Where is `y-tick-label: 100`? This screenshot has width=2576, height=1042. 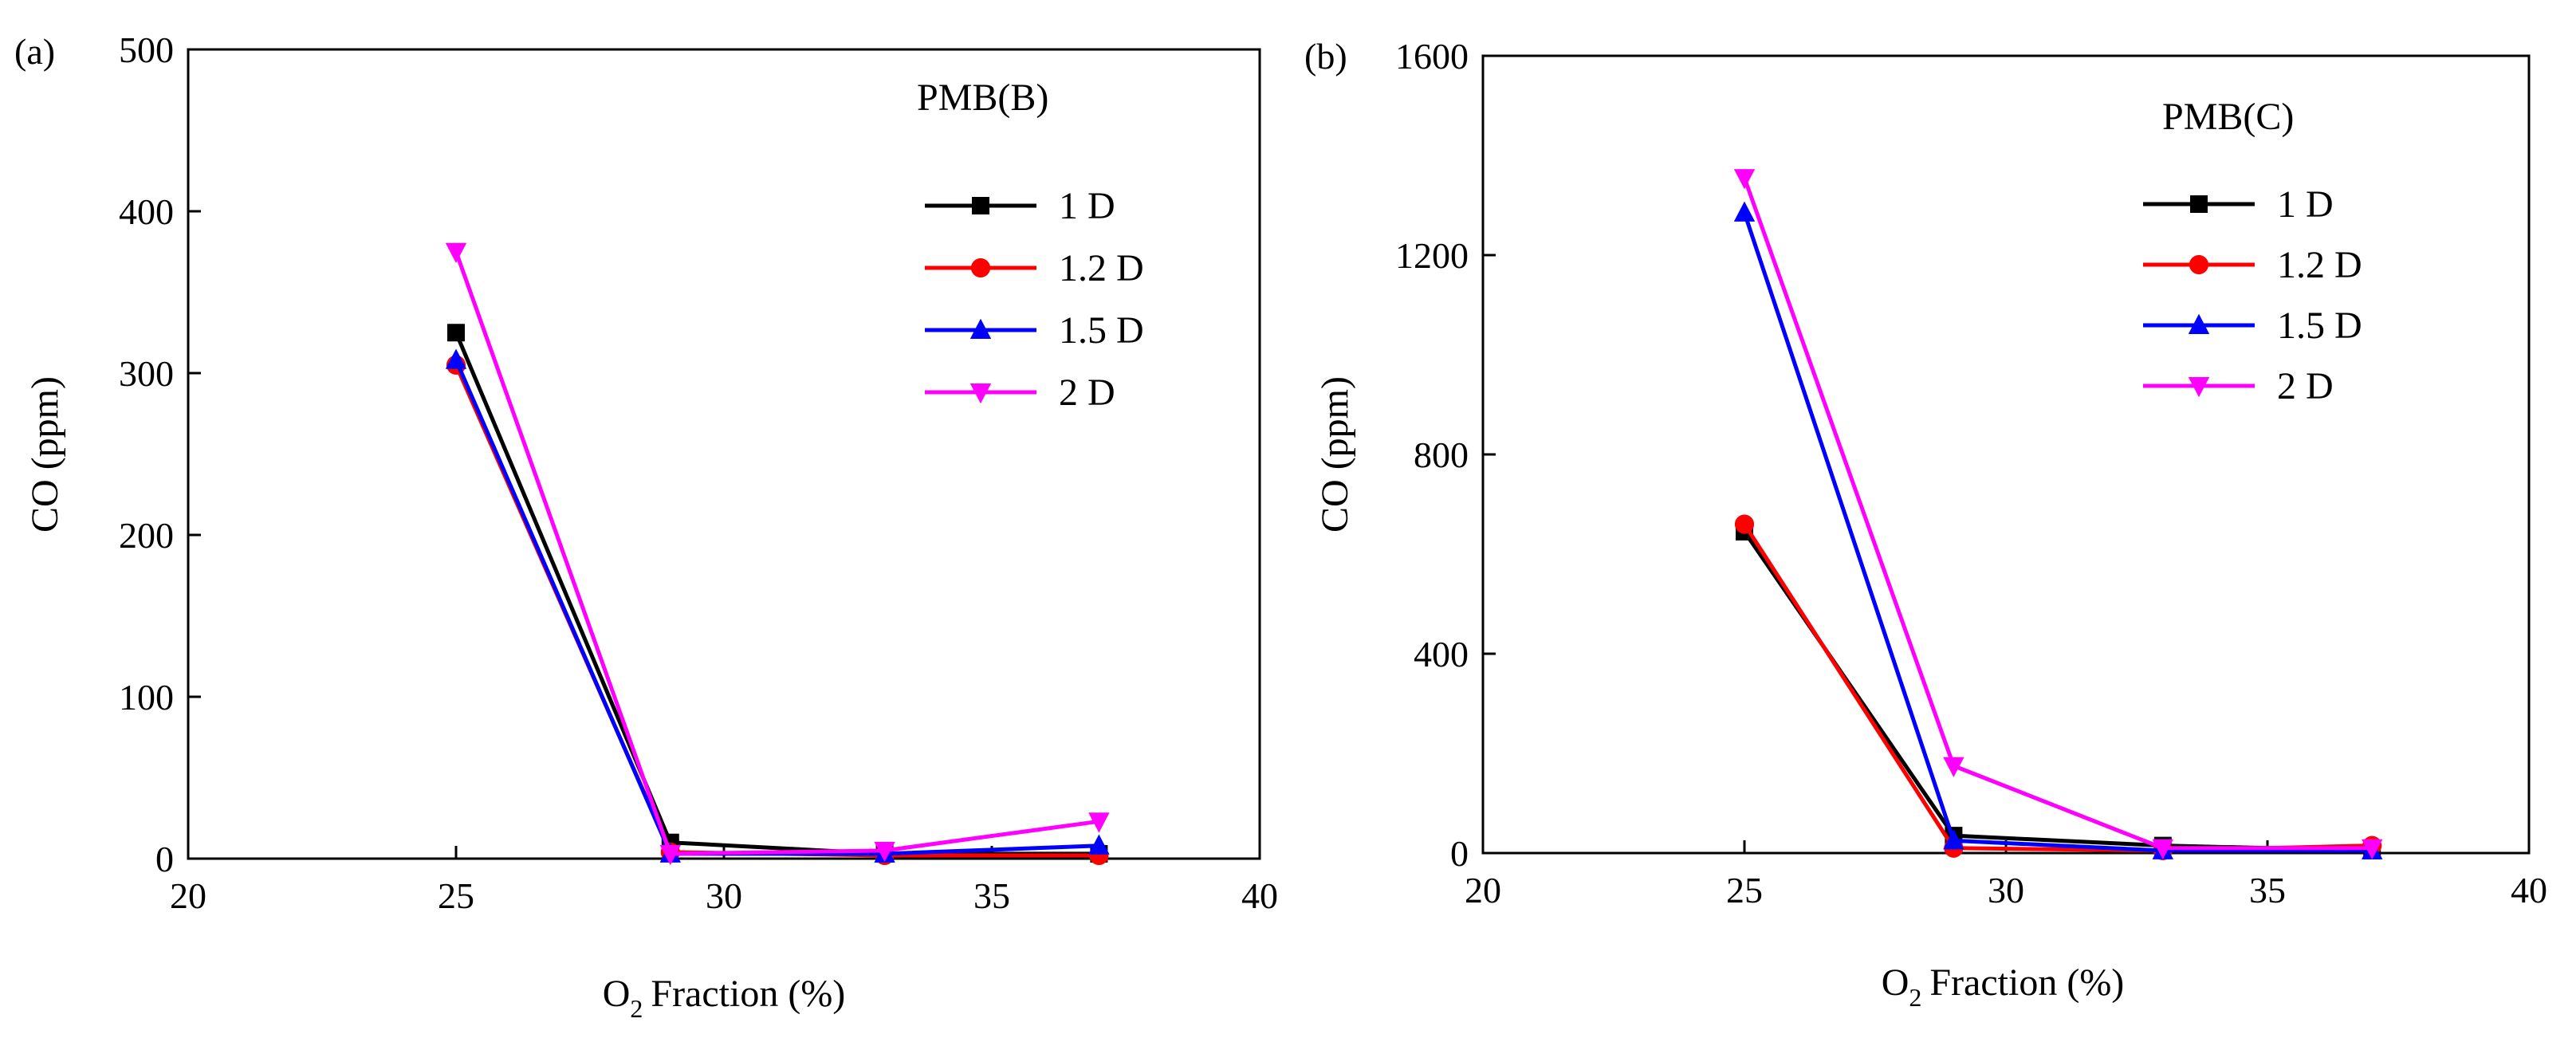 y-tick-label: 100 is located at coordinates (147, 697).